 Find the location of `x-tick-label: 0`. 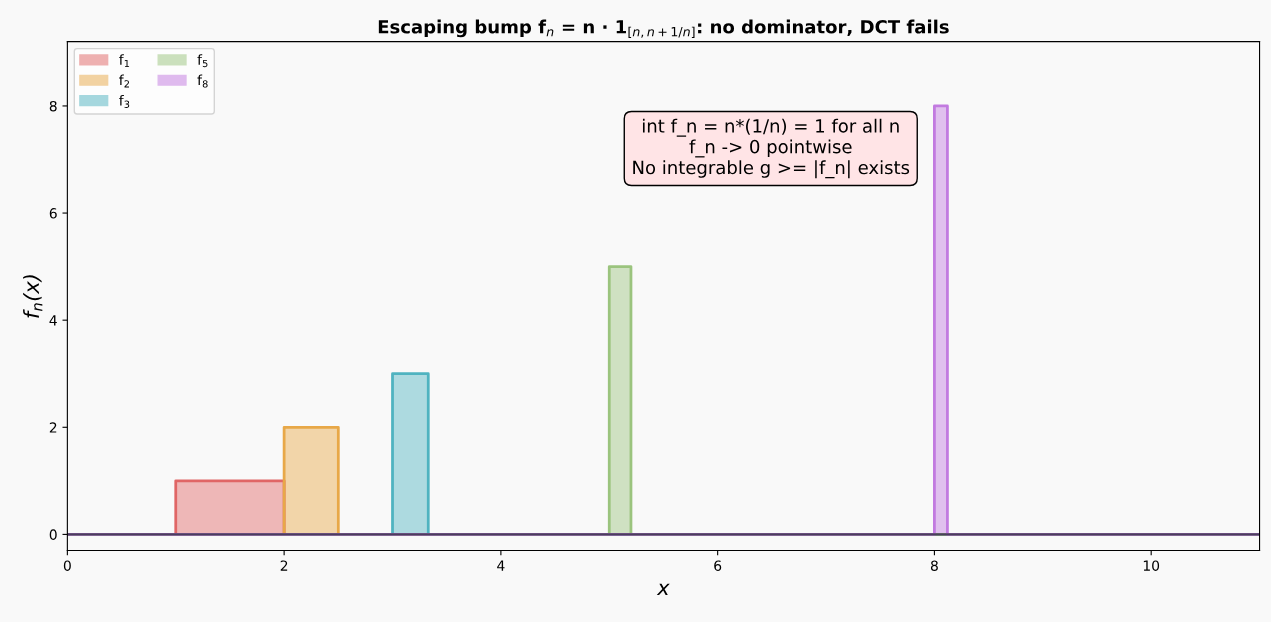

x-tick-label: 0 is located at coordinates (67, 565).